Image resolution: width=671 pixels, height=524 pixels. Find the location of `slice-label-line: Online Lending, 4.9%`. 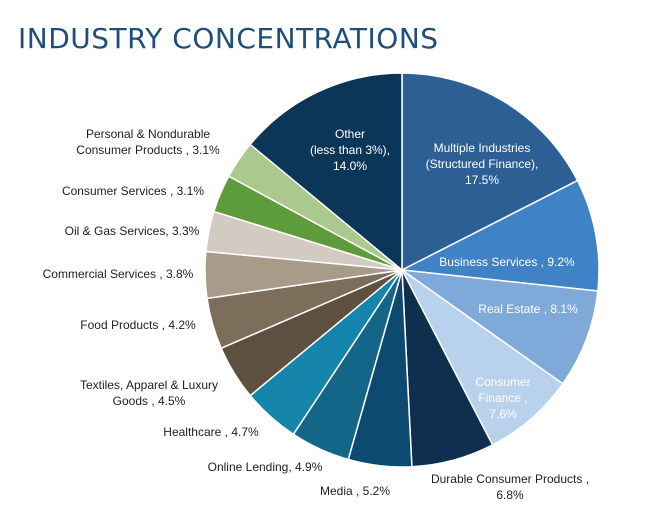

slice-label-line: Online Lending, 4.9% is located at coordinates (265, 467).